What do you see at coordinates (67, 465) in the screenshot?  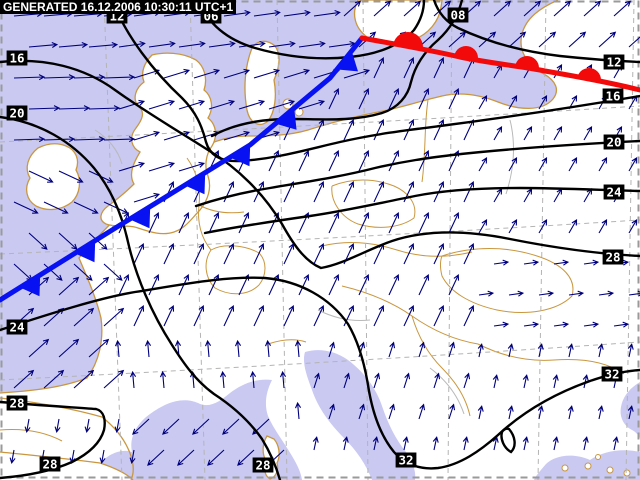 I see `coastline-spain-south-coast` at bounding box center [67, 465].